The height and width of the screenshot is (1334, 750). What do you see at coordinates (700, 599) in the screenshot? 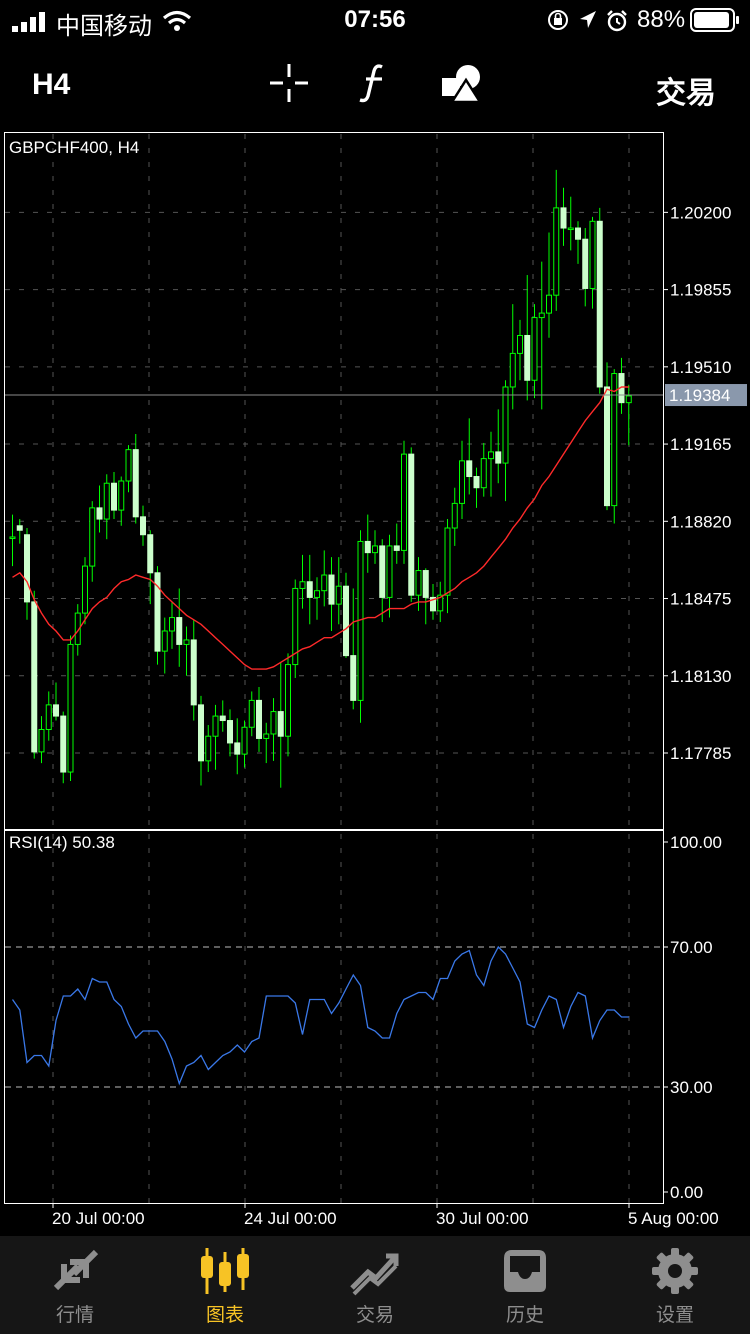
I see `price-tick-label: 1.18475` at bounding box center [700, 599].